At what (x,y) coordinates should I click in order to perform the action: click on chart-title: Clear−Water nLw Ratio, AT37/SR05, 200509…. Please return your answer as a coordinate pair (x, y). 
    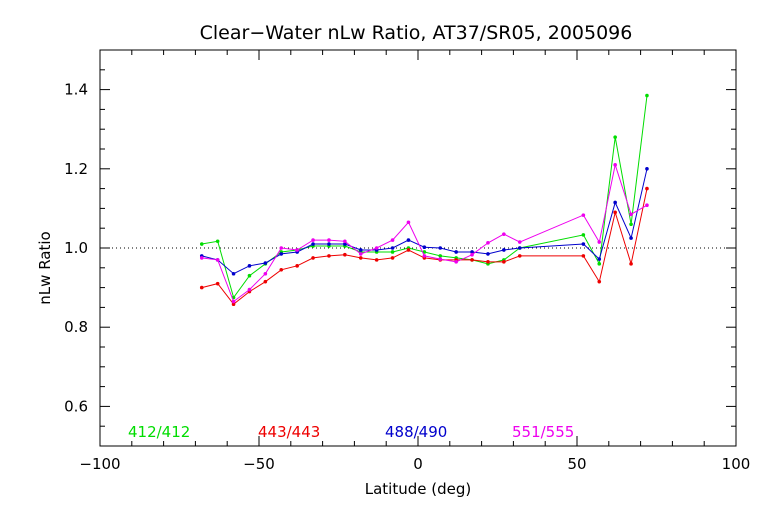
    Looking at the image, I should click on (416, 33).